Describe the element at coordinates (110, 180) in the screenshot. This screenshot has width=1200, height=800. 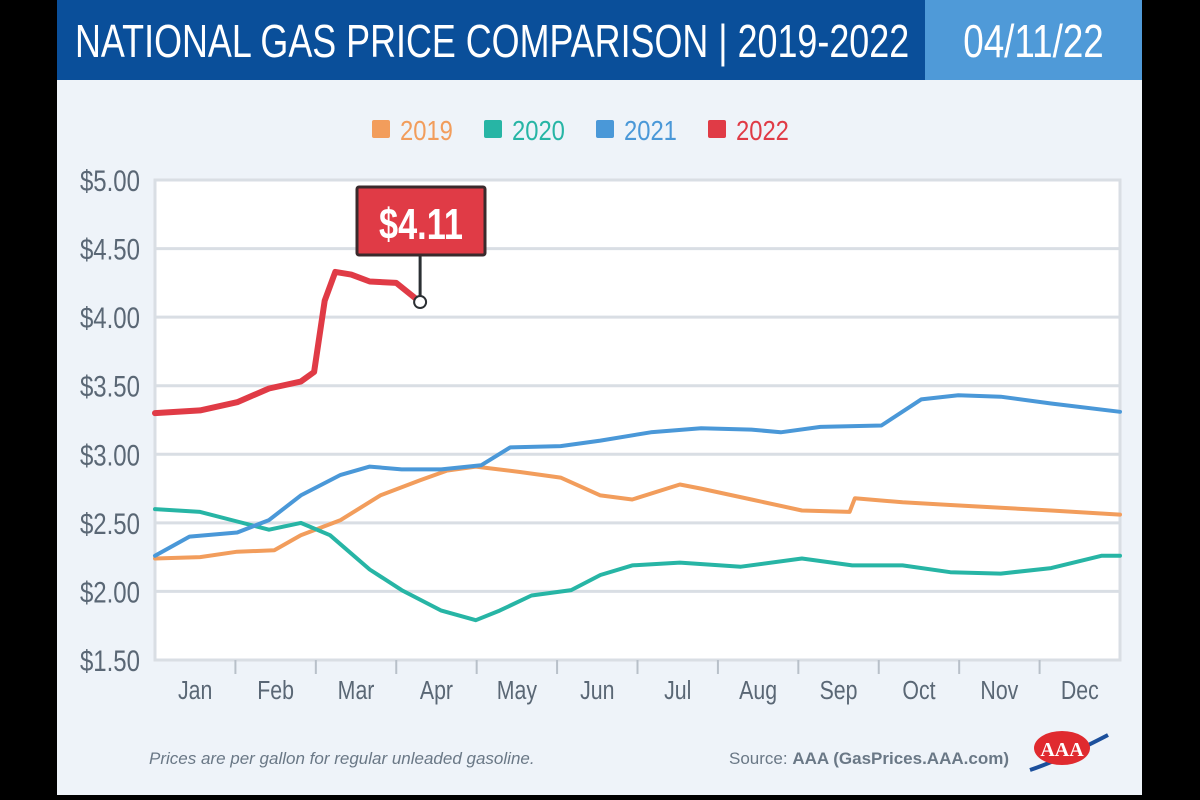
I see `y-tick-label: $5.00` at that location.